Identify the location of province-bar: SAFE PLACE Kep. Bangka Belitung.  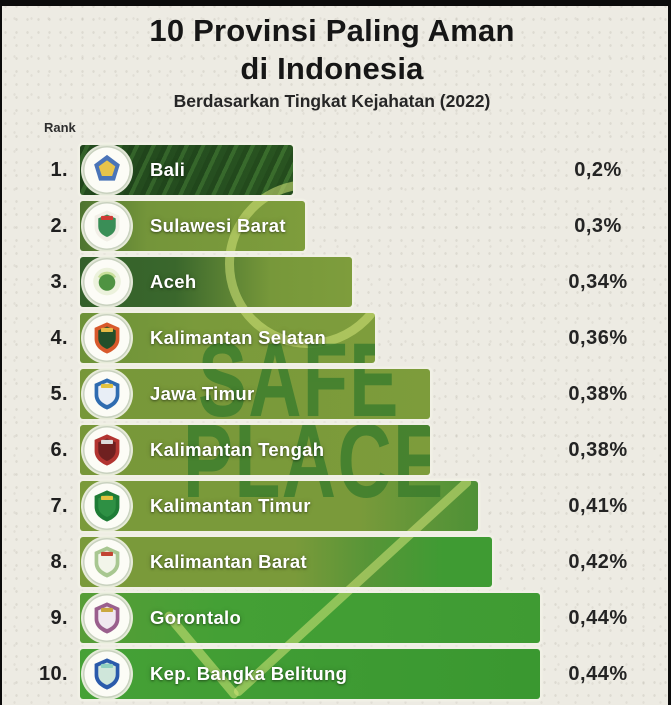
(310, 674).